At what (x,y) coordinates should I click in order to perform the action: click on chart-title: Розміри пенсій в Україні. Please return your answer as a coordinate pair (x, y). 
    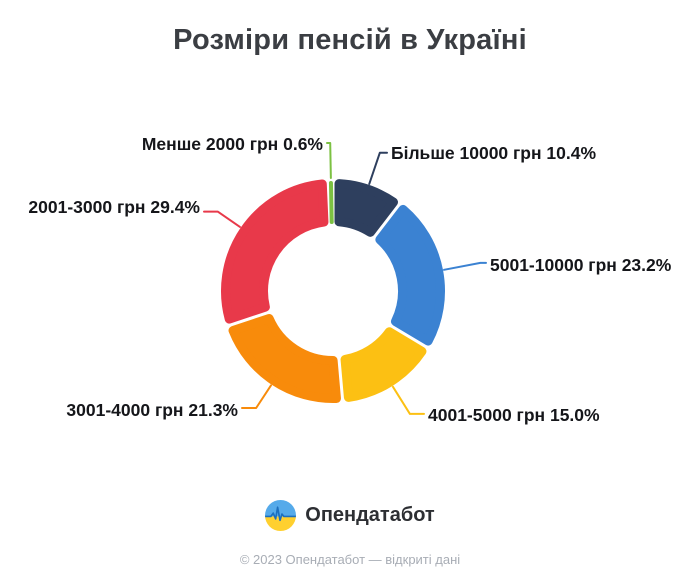
    Looking at the image, I should click on (350, 40).